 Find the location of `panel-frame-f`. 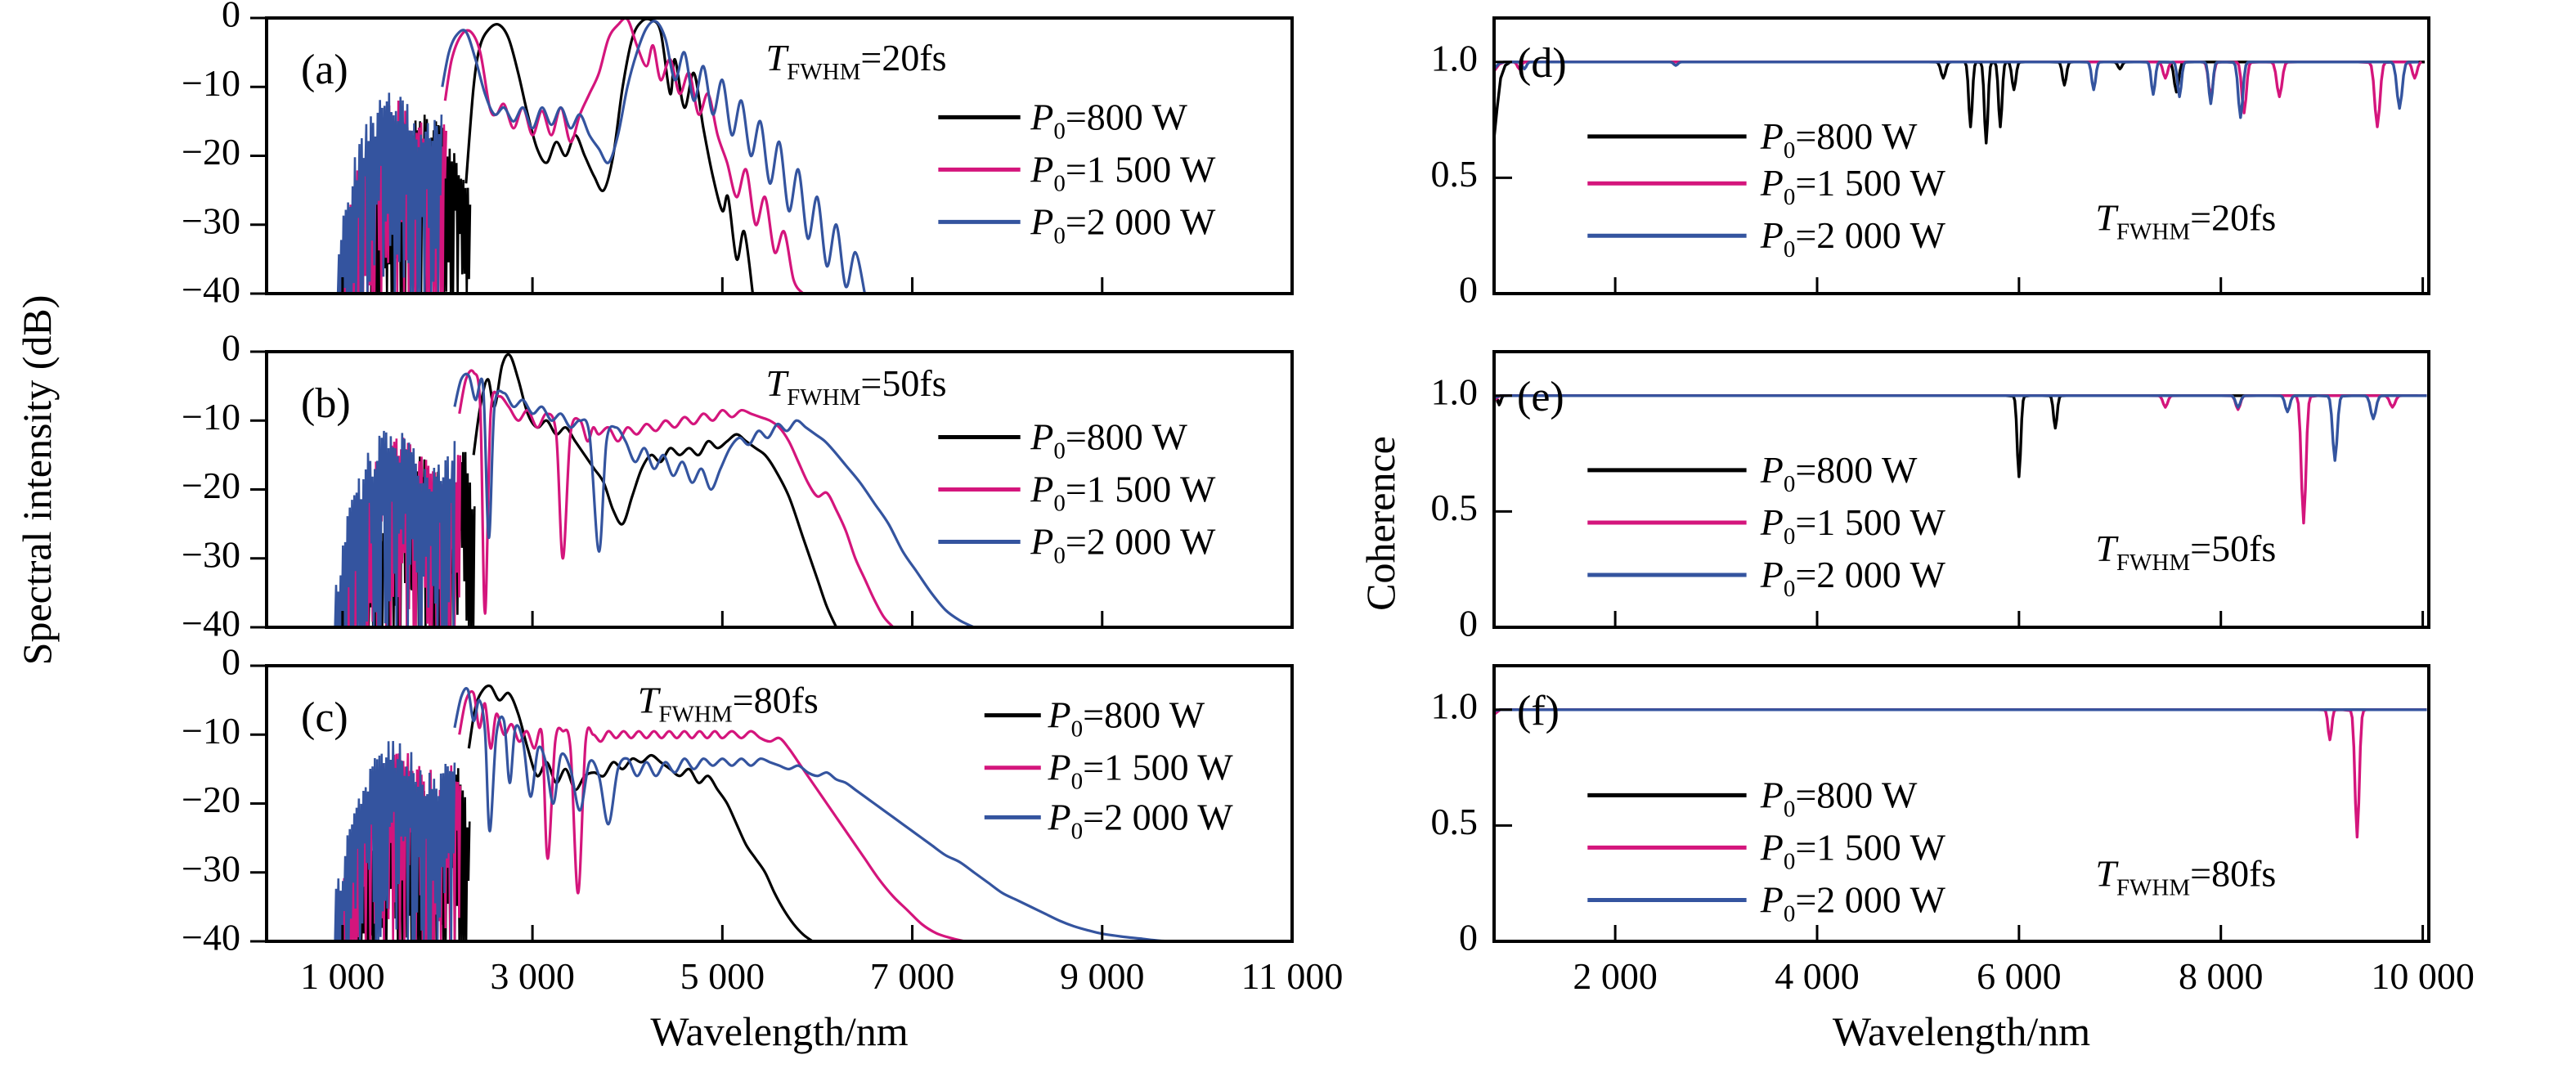

panel-frame-f is located at coordinates (1961, 803).